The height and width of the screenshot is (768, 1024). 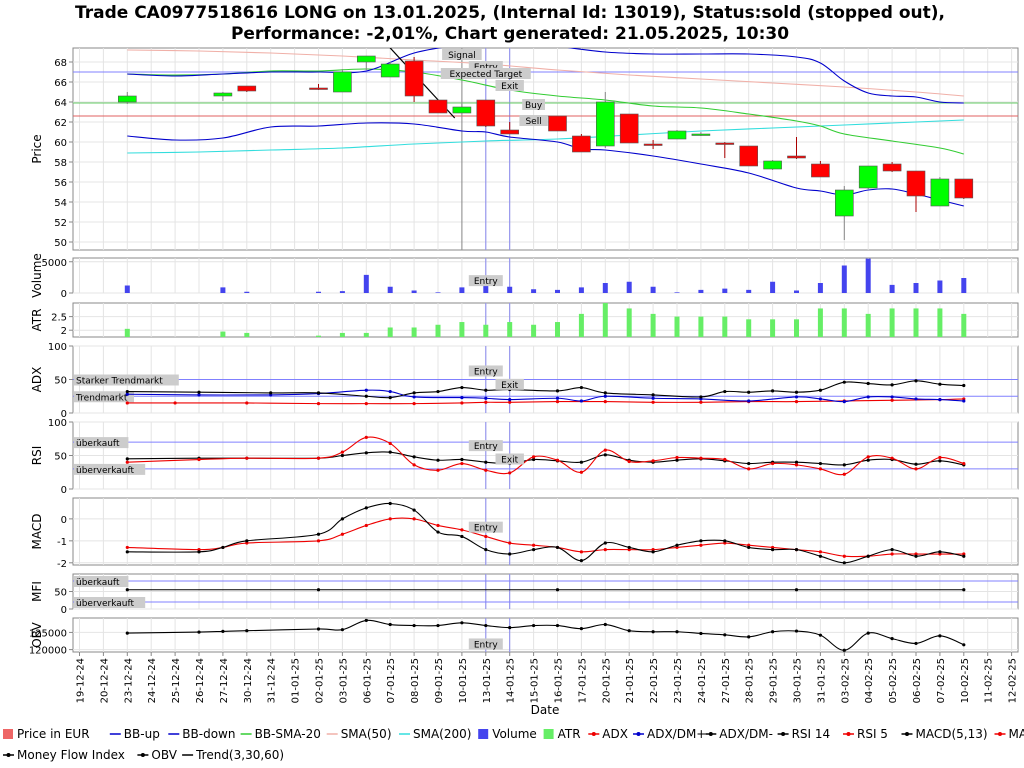 What do you see at coordinates (678, 680) in the screenshot?
I see `x-tick-label: 23-01-25` at bounding box center [678, 680].